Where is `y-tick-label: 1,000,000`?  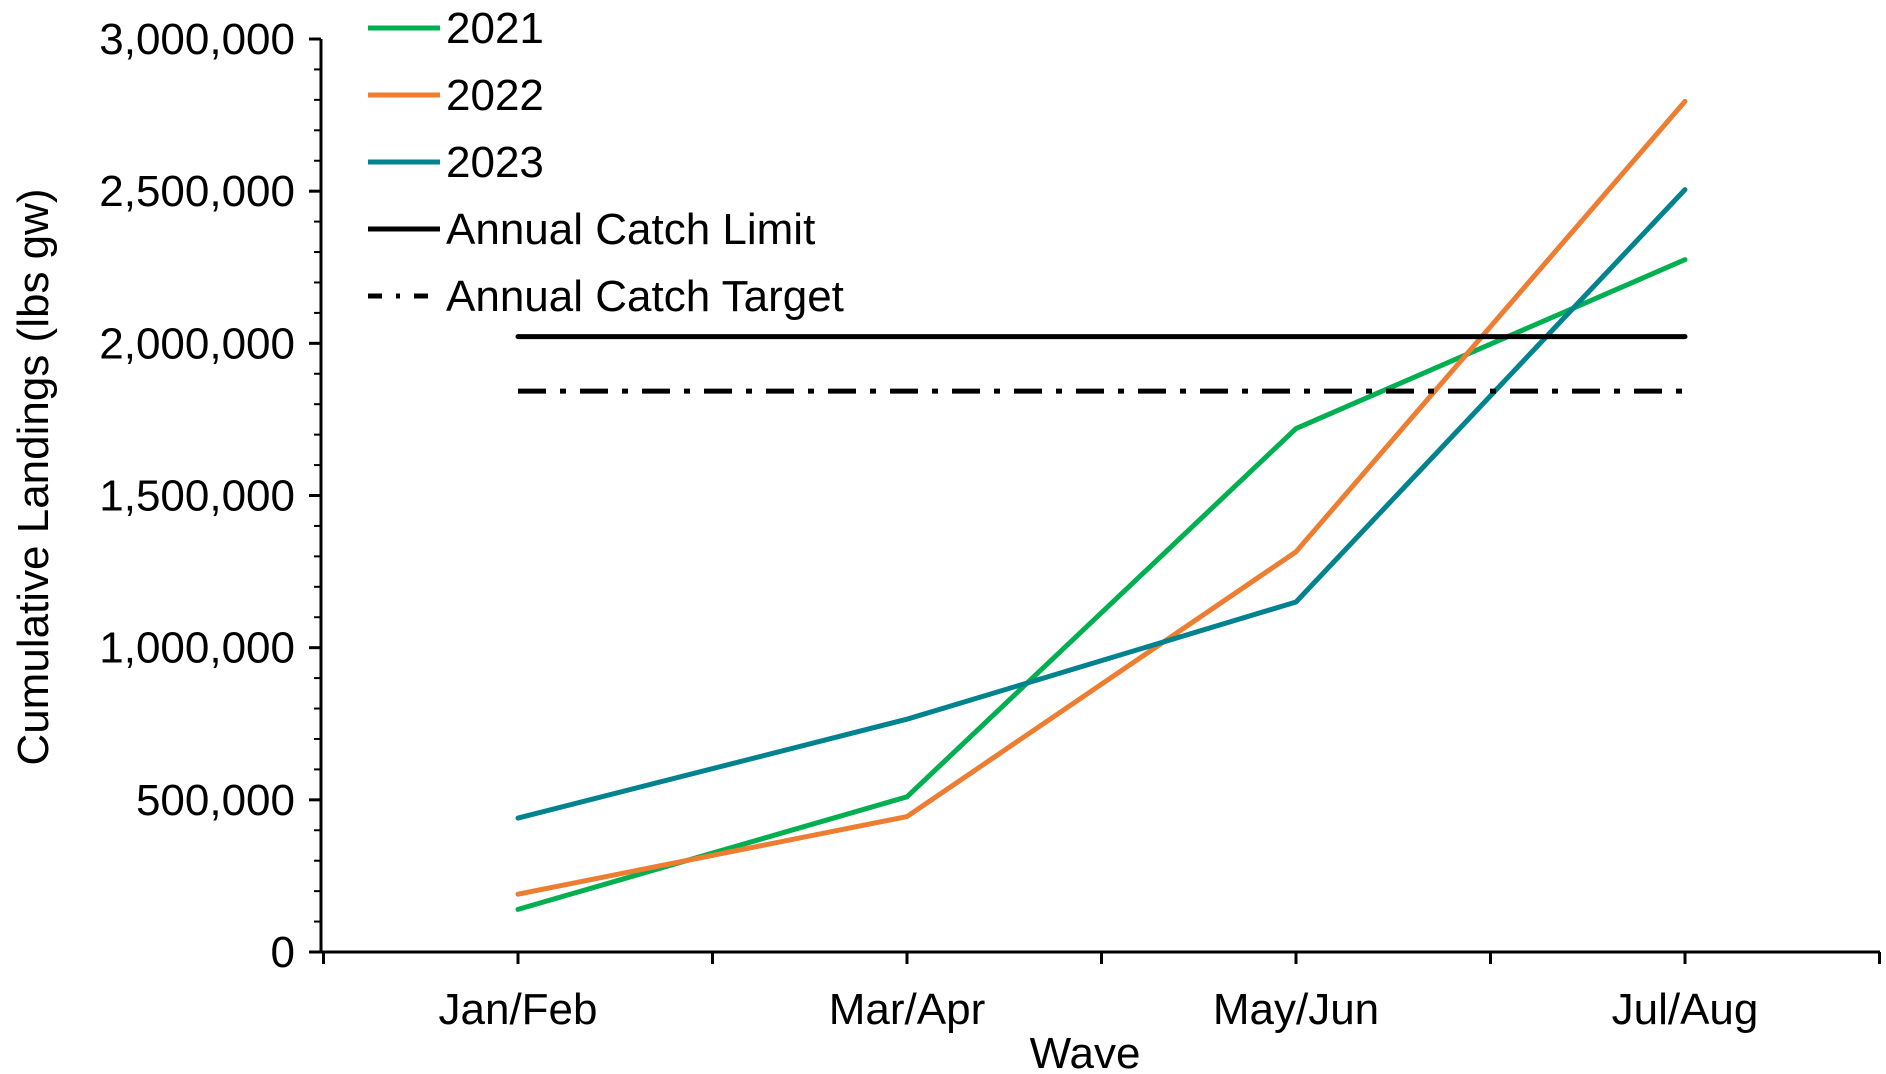
y-tick-label: 1,000,000 is located at coordinates (197, 648).